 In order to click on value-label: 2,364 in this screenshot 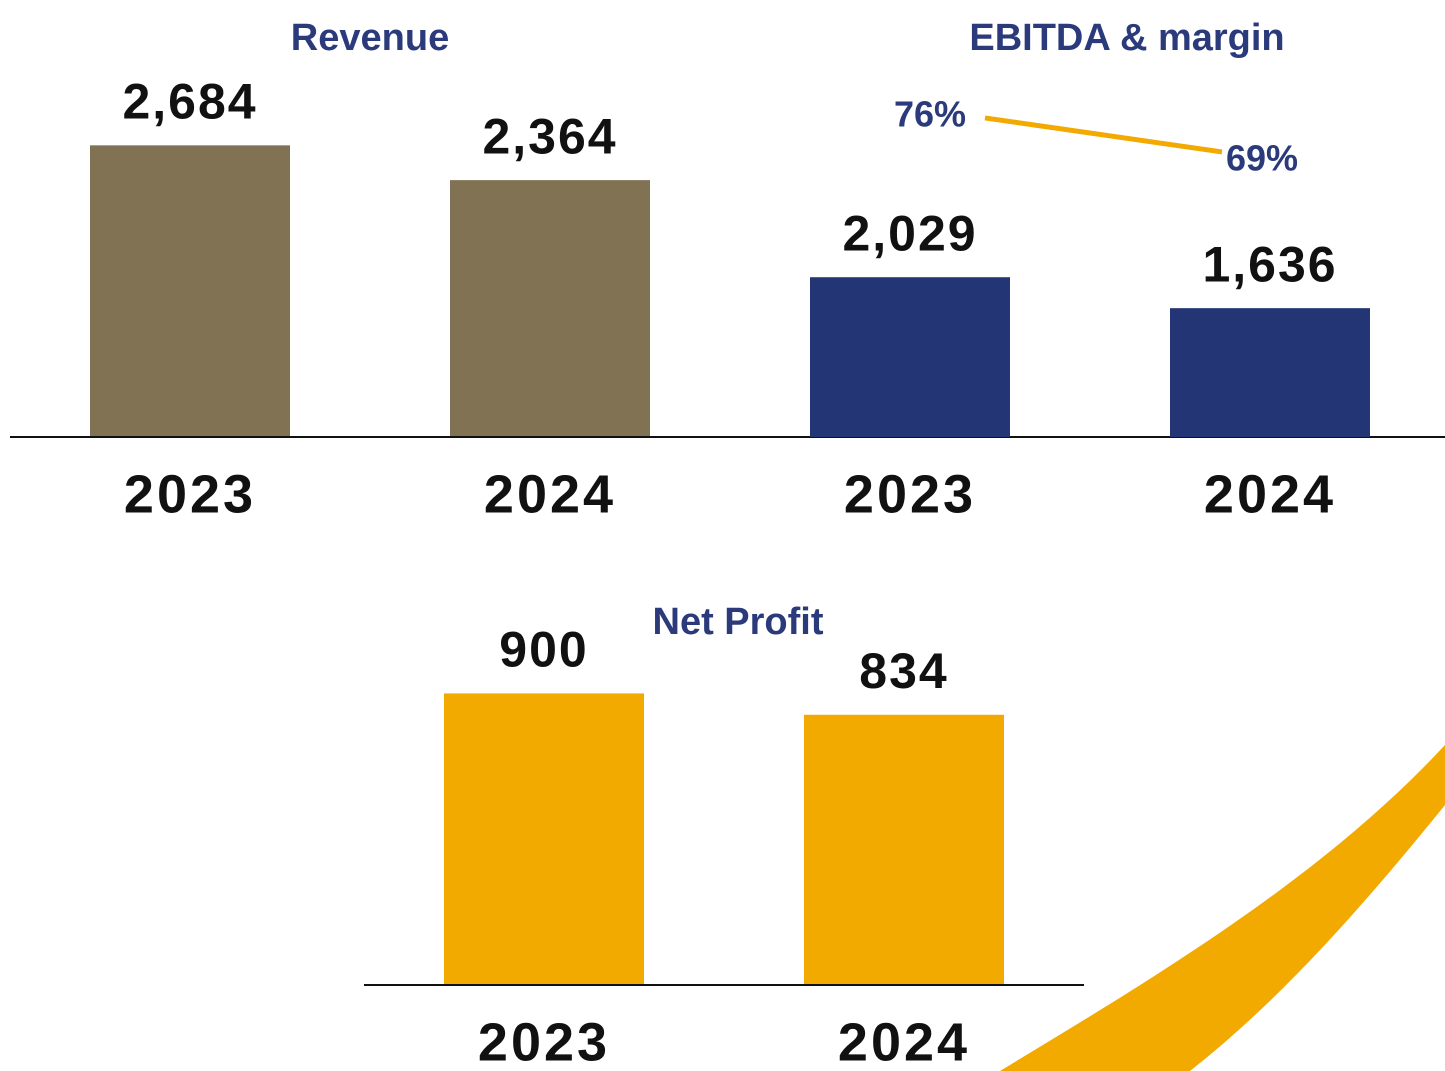, I will do `click(549, 136)`.